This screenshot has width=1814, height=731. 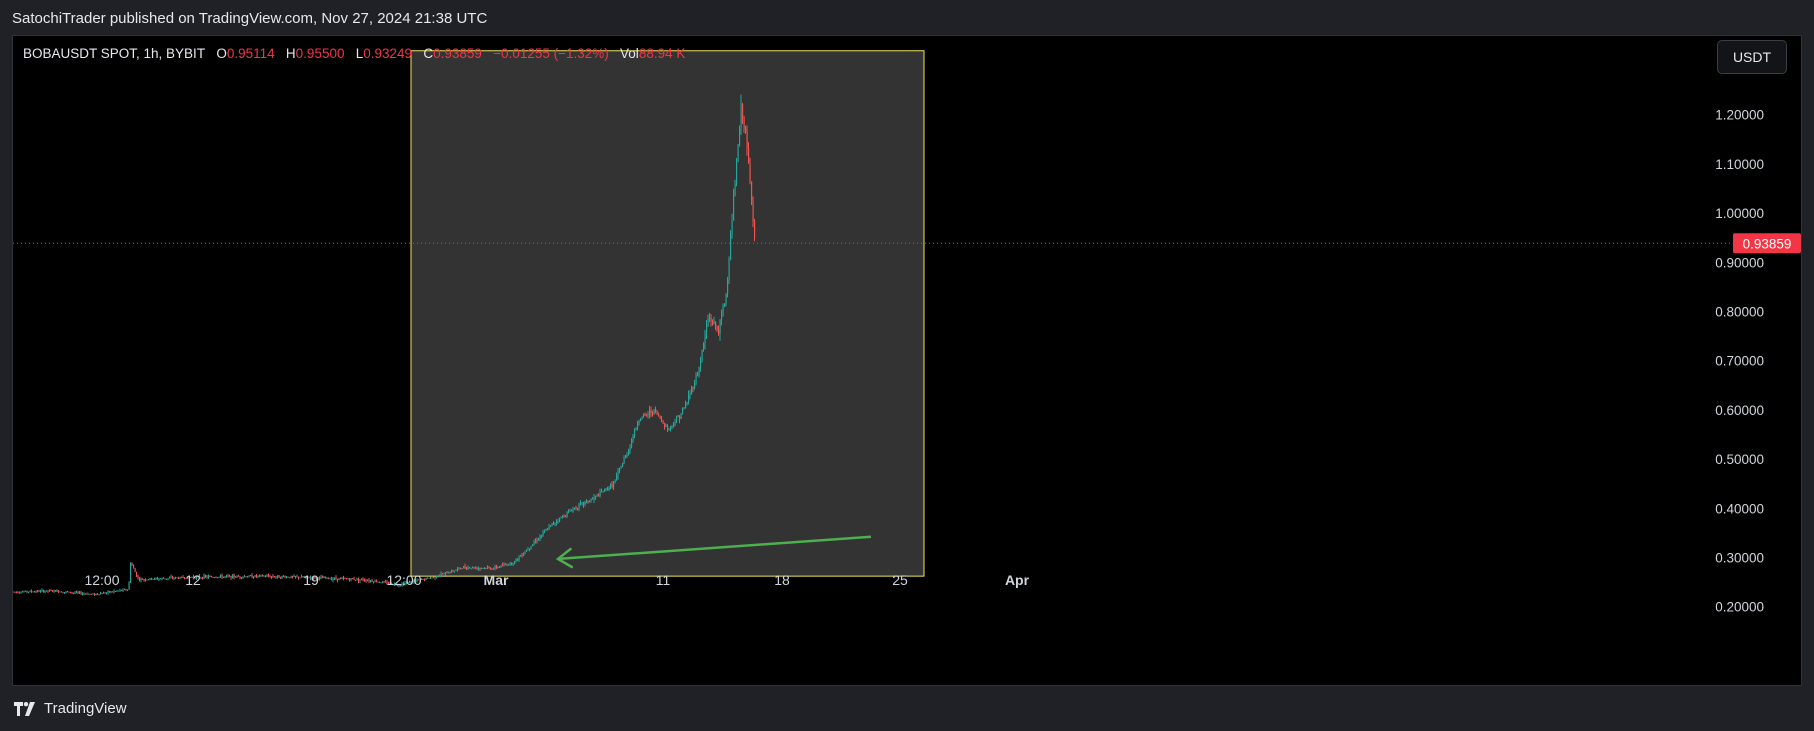 What do you see at coordinates (1739, 213) in the screenshot?
I see `y-axis-tick-label: 1.00000` at bounding box center [1739, 213].